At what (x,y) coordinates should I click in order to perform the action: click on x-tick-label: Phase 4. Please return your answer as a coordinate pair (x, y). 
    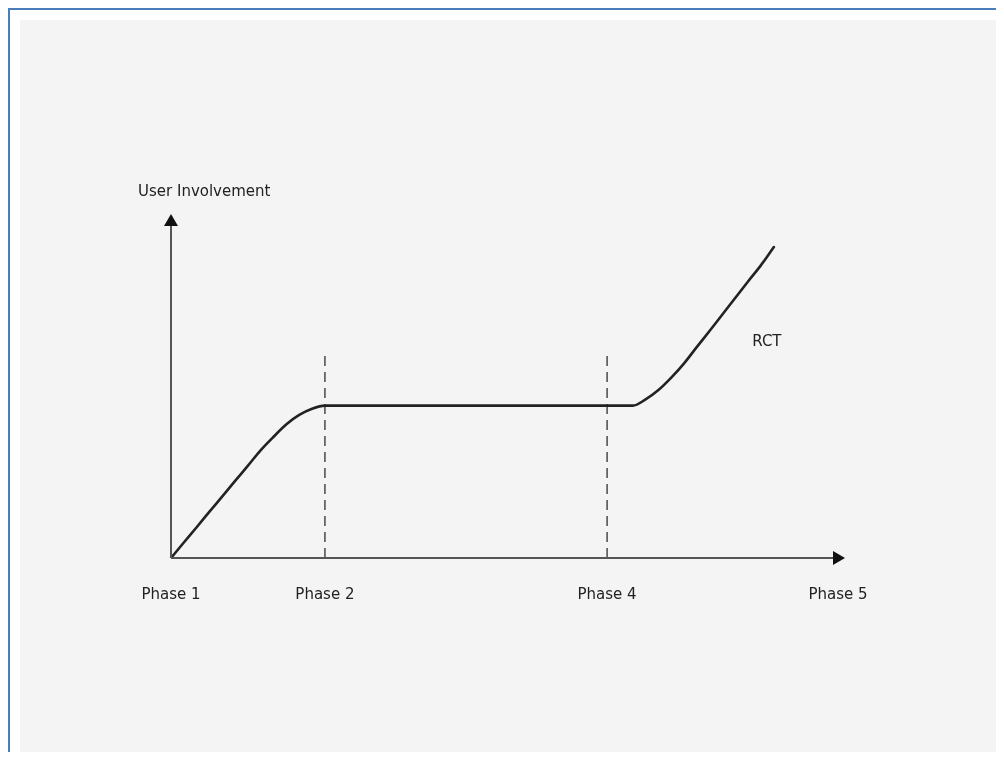
    Looking at the image, I should click on (607, 594).